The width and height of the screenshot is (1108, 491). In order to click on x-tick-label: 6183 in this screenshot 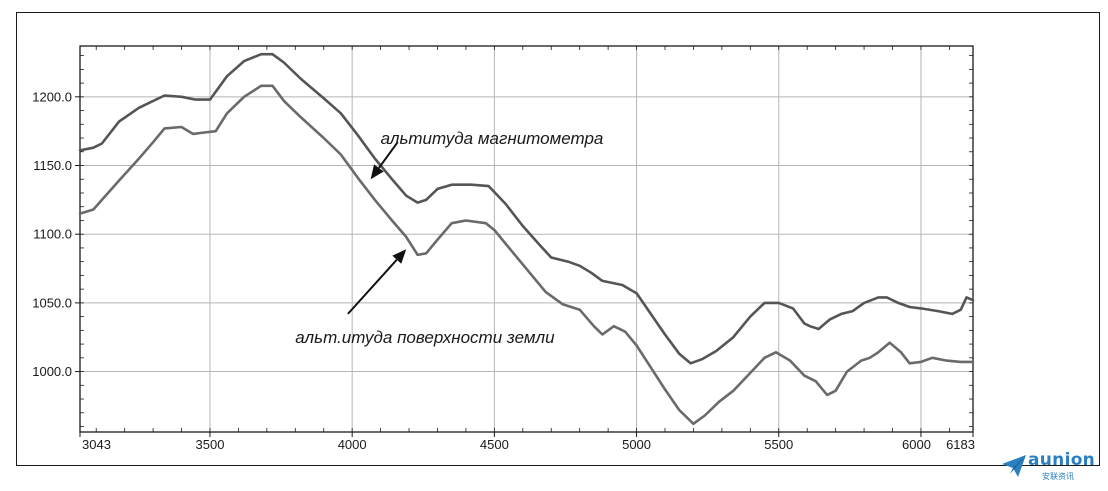, I will do `click(960, 444)`.